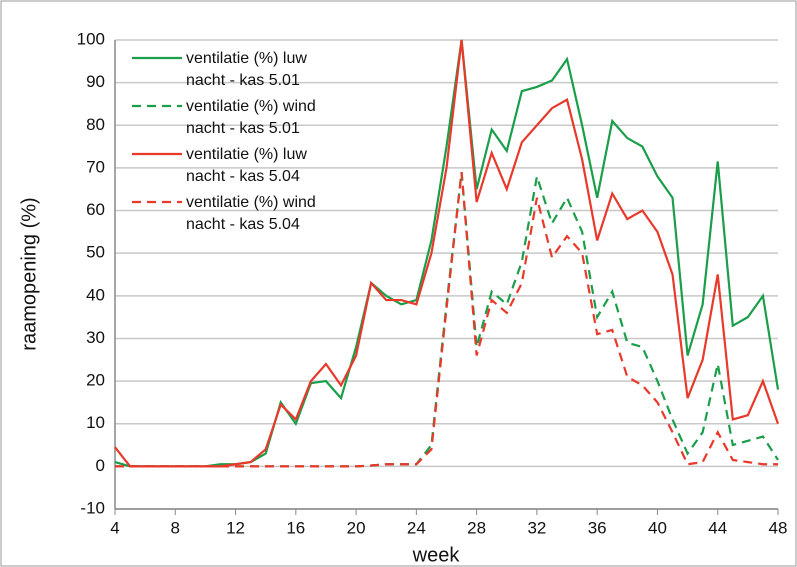 The image size is (797, 567). I want to click on legend-item: ventilatie (%) luw nacht - kas 5.01, so click(228, 70).